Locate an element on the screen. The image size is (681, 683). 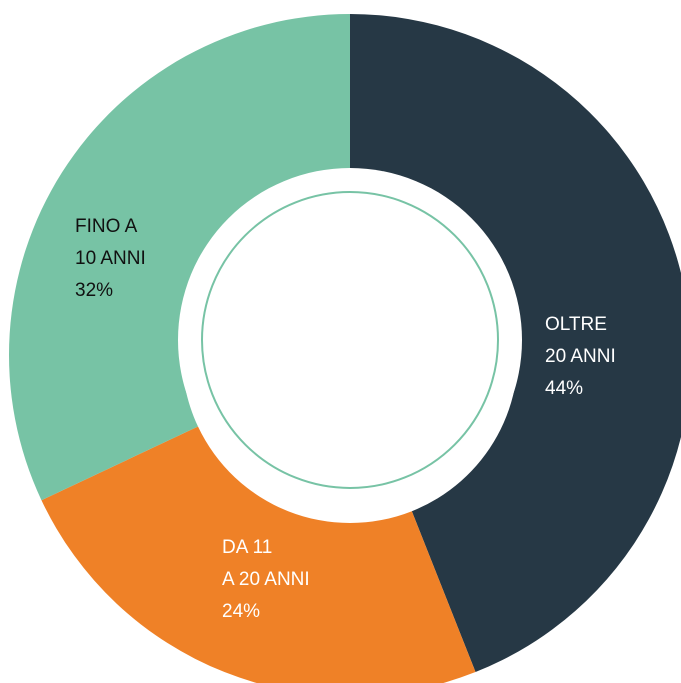
category-label: A 20 ANNI is located at coordinates (266, 579).